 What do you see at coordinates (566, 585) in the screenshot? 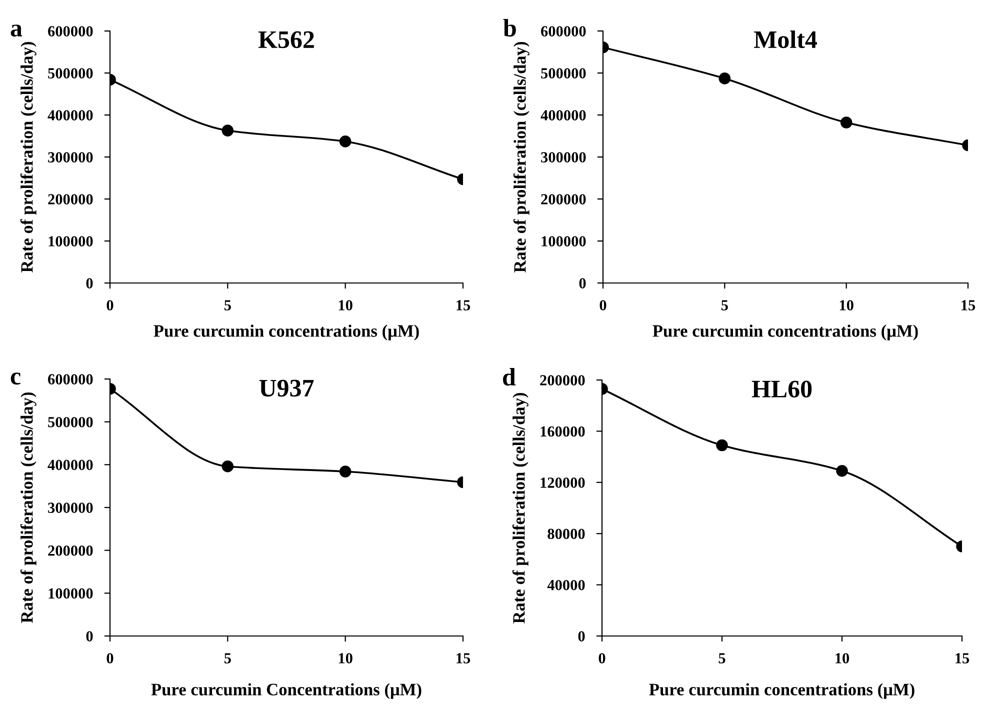
I see `y-tick-label: 40000` at bounding box center [566, 585].